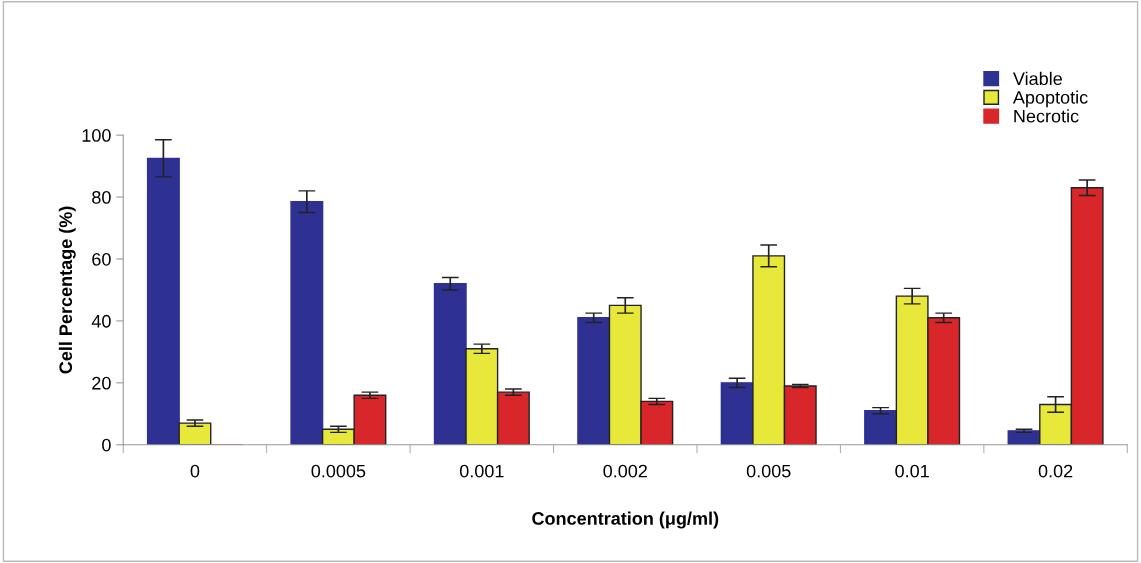 The image size is (1141, 563). What do you see at coordinates (1037, 78) in the screenshot?
I see `legend-label: Viable` at bounding box center [1037, 78].